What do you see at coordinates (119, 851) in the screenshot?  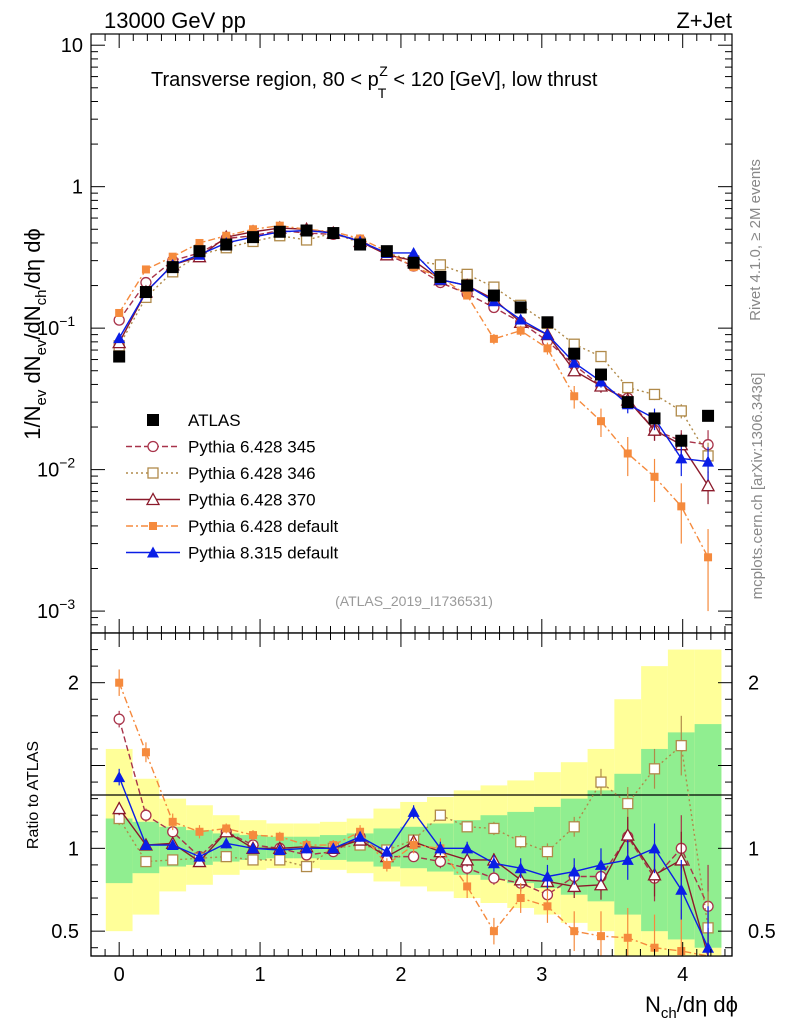 I see `band-inner-bin` at bounding box center [119, 851].